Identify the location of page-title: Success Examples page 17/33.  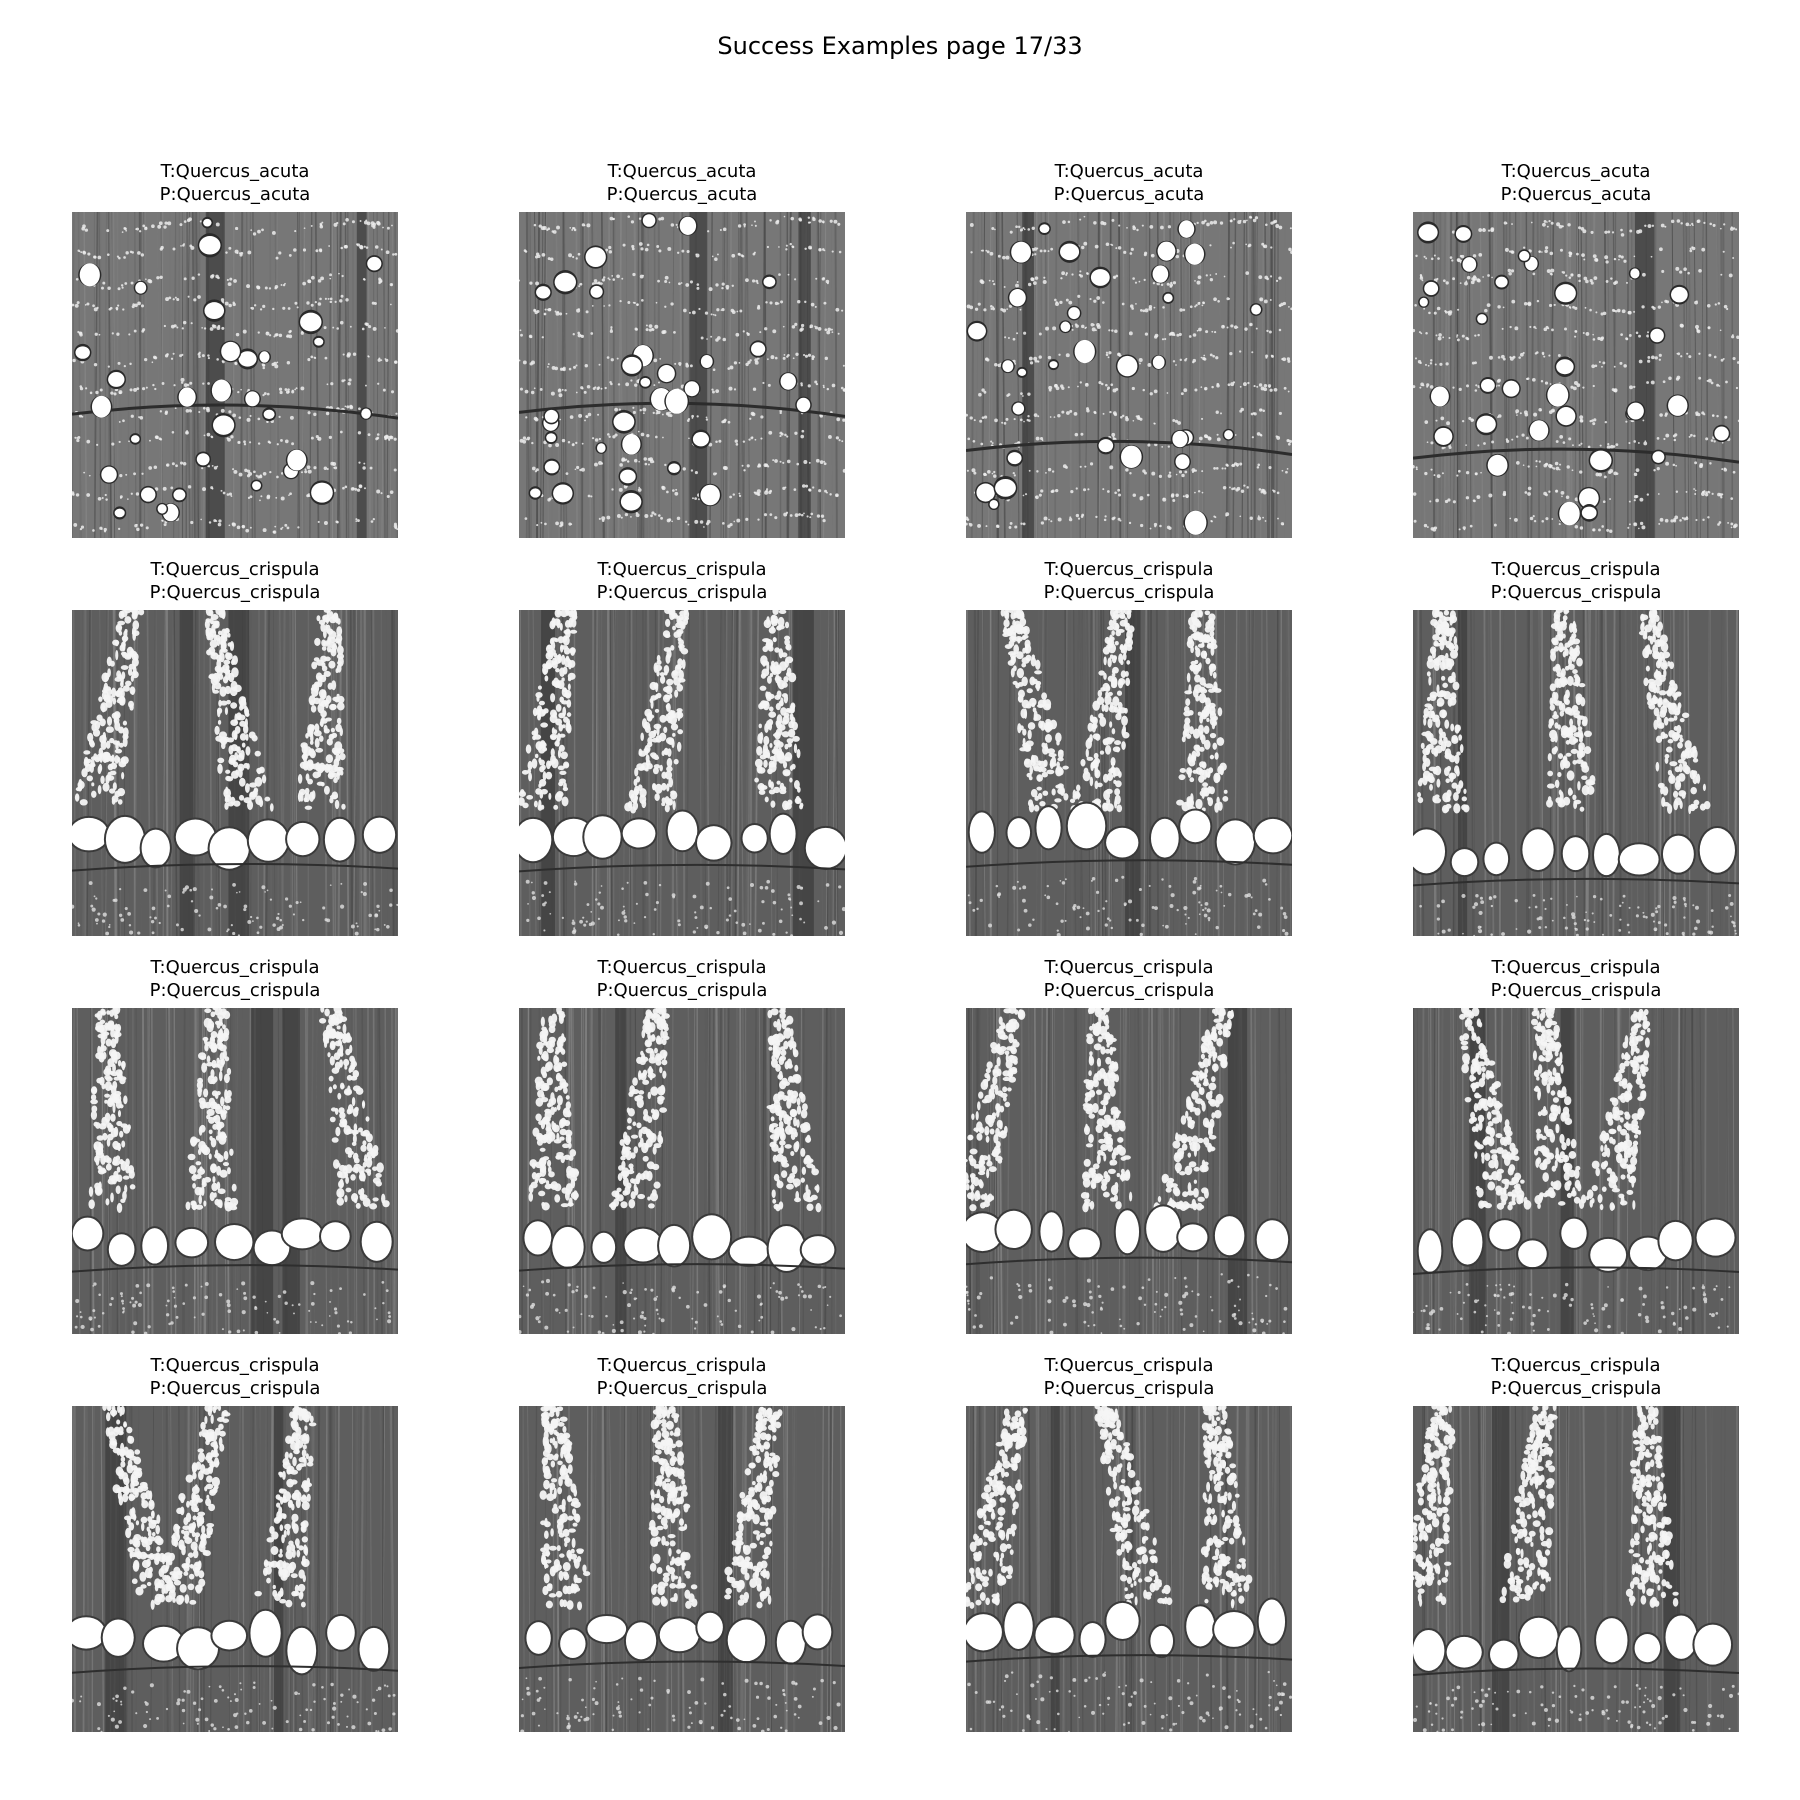
(900, 46).